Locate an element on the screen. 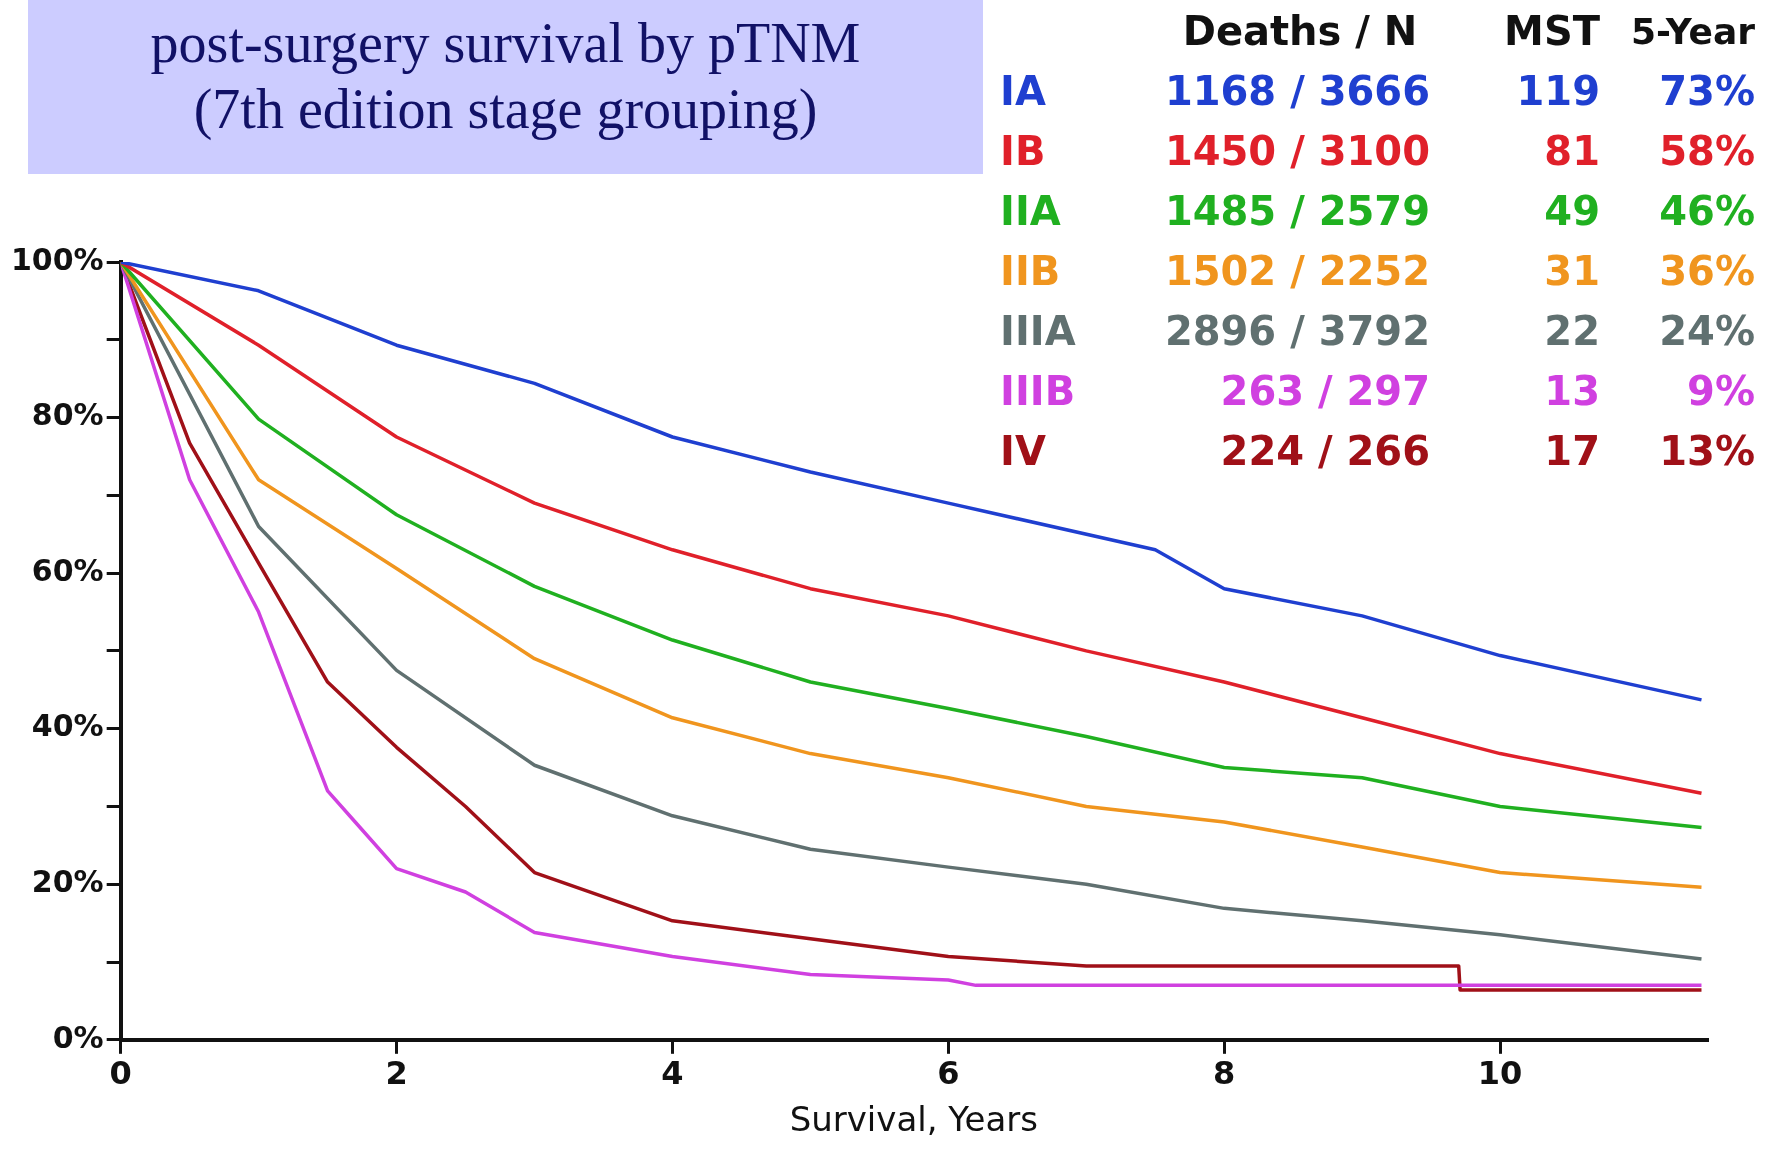  annotation: 13 is located at coordinates (1572, 391).